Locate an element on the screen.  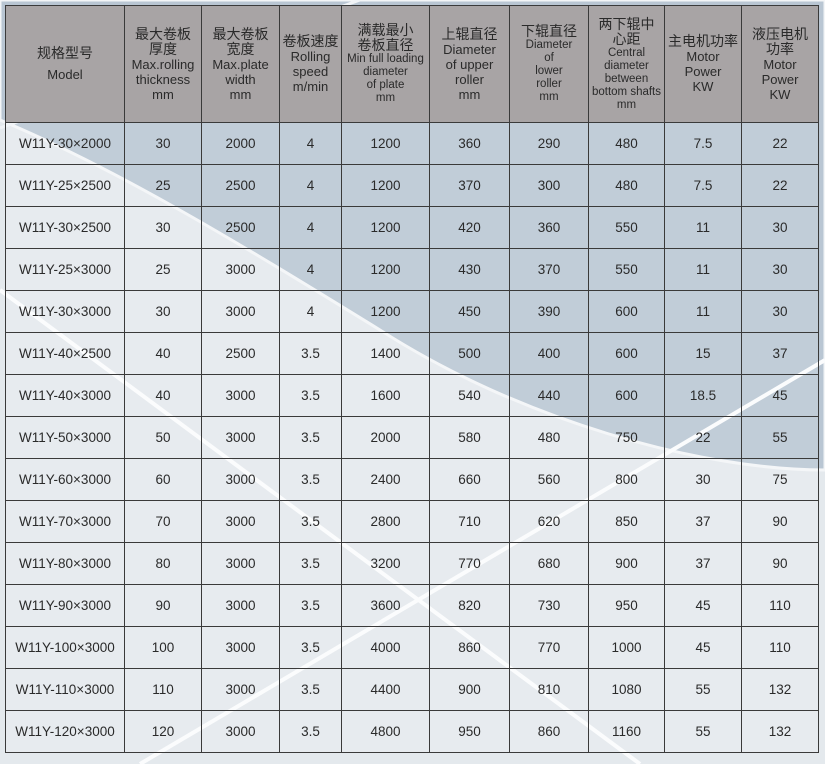
column-header-en: Motor is located at coordinates (780, 64).